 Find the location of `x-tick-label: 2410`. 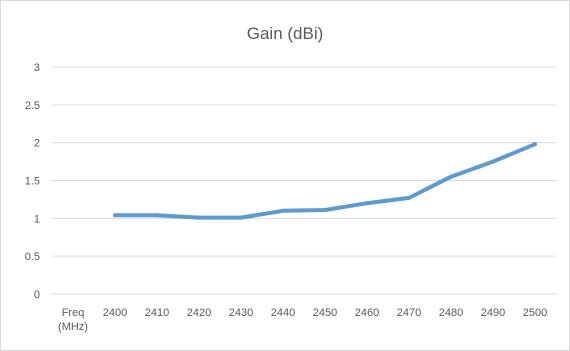

x-tick-label: 2410 is located at coordinates (157, 313).